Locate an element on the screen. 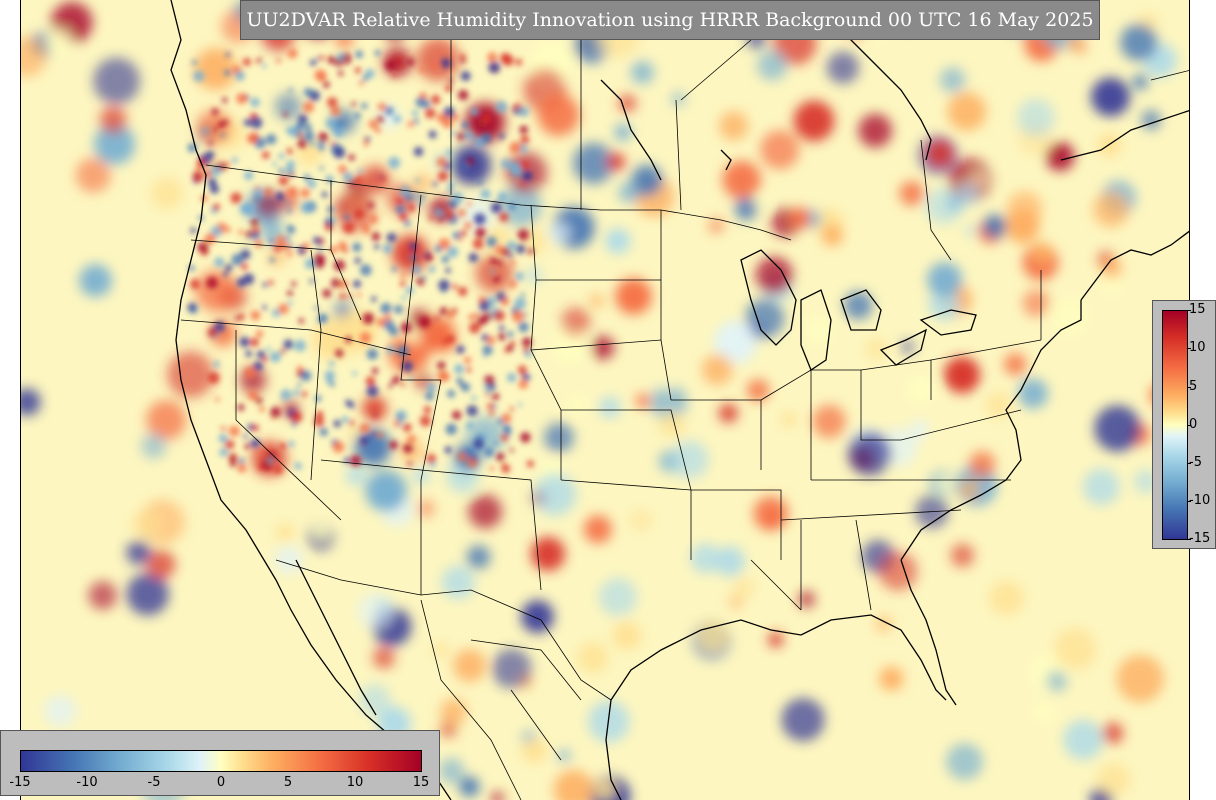  colorbar-vertical: 15 10 5 0 -5 -10 -15 is located at coordinates (1184, 424).